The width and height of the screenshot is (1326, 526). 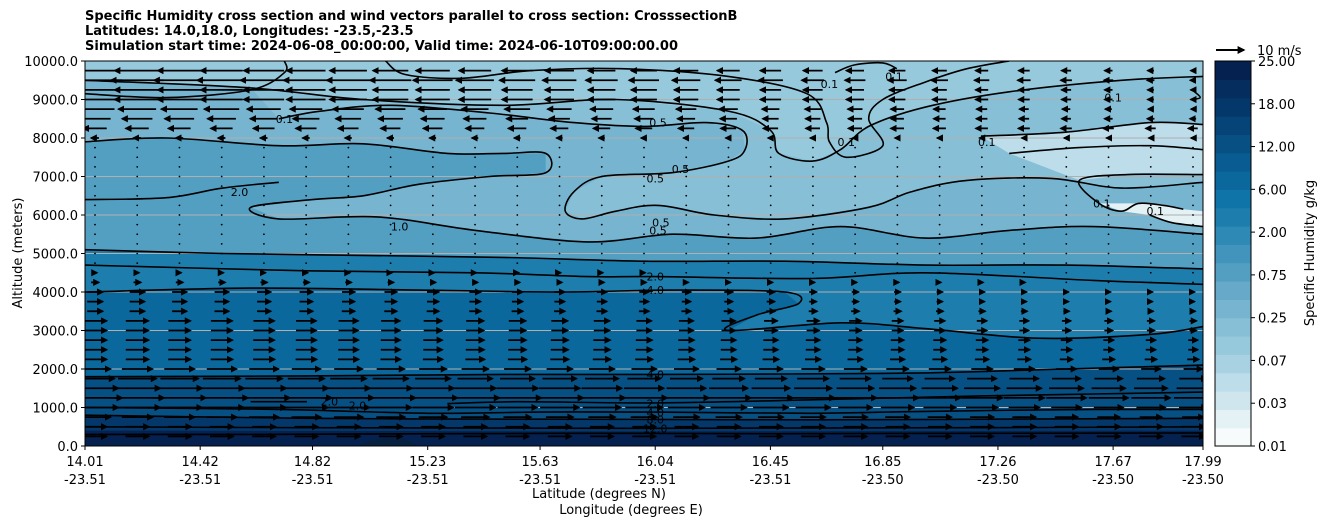 I want to click on y-tick-label-6: 6000.0, so click(x=56, y=216).